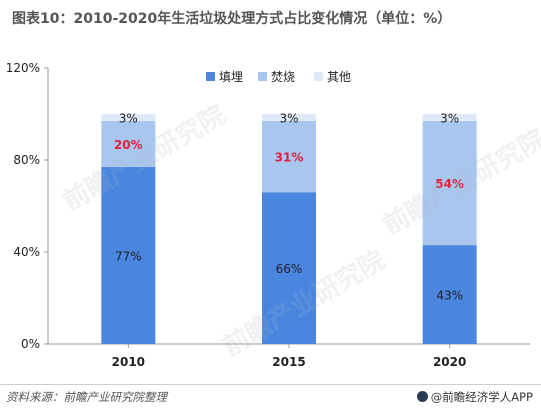 The width and height of the screenshot is (541, 413). I want to click on brand-credit: @前瞻经济学人APP, so click(474, 397).